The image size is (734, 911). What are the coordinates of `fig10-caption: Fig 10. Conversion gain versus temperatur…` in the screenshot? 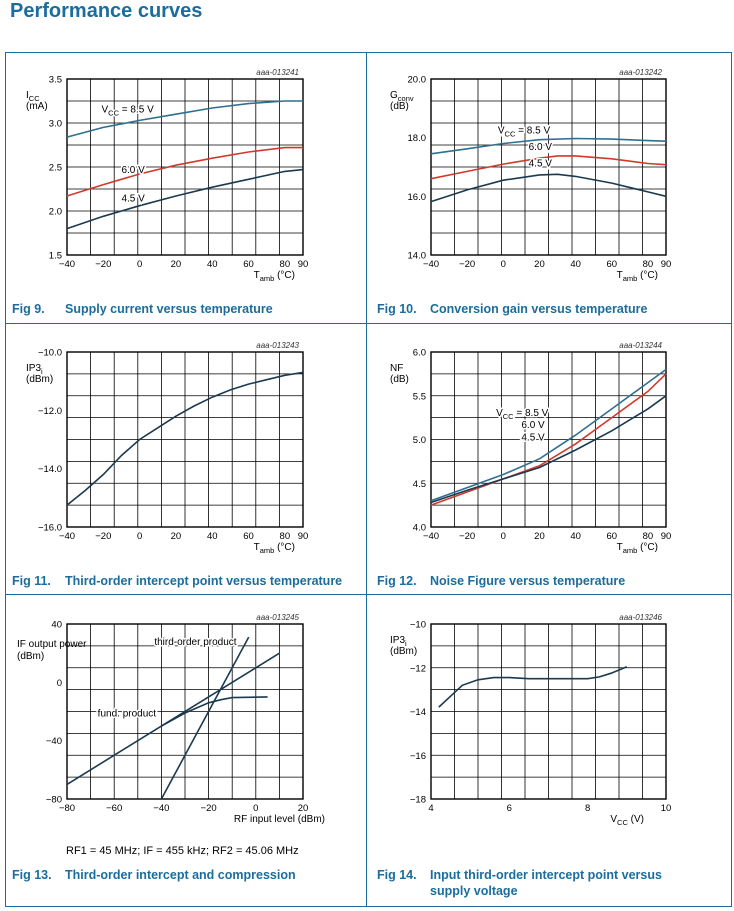 It's located at (512, 309).